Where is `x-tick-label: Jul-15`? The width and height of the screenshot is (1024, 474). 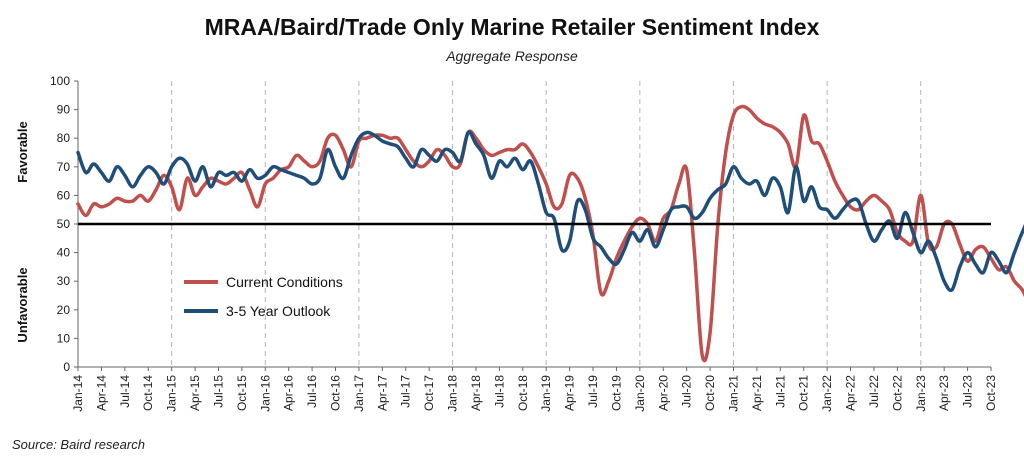
x-tick-label: Jul-15 is located at coordinates (218, 391).